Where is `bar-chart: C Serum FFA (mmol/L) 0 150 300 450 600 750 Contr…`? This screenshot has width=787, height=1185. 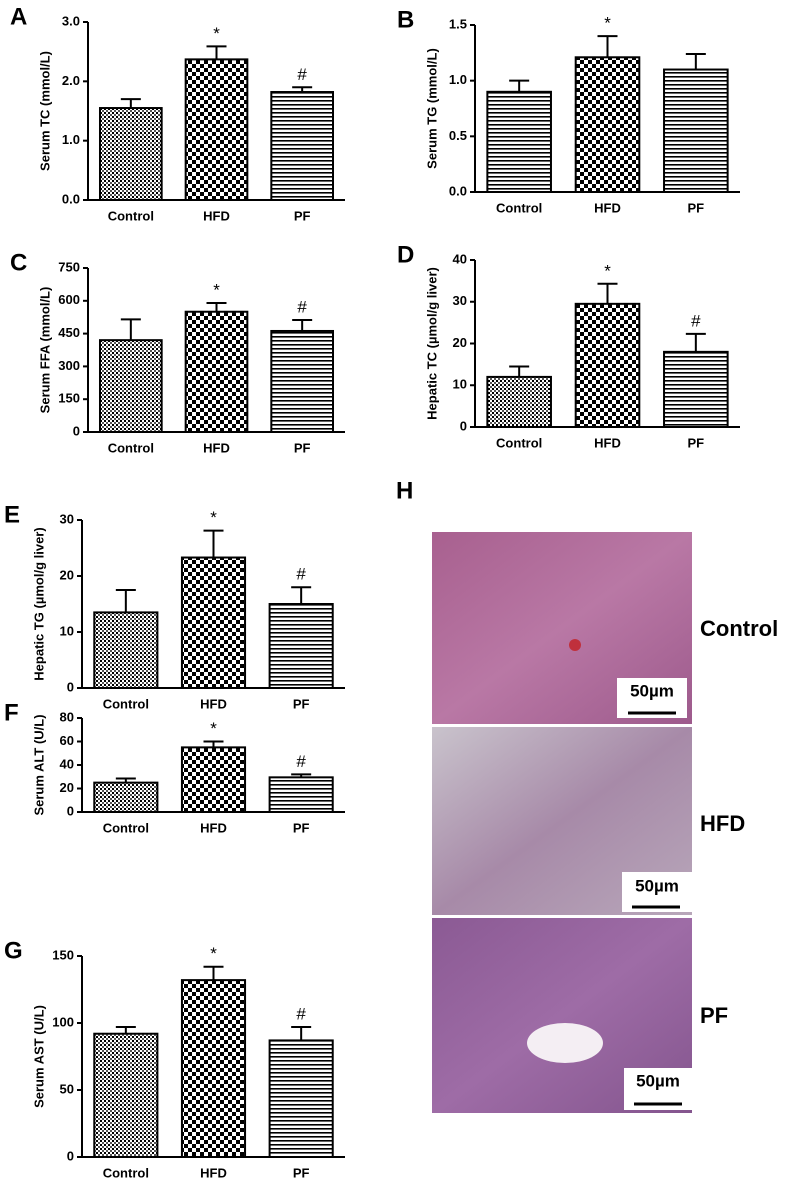
bar-chart: C Serum FFA (mmol/L) 0 150 300 450 600 750 Contr… is located at coordinates (177, 352).